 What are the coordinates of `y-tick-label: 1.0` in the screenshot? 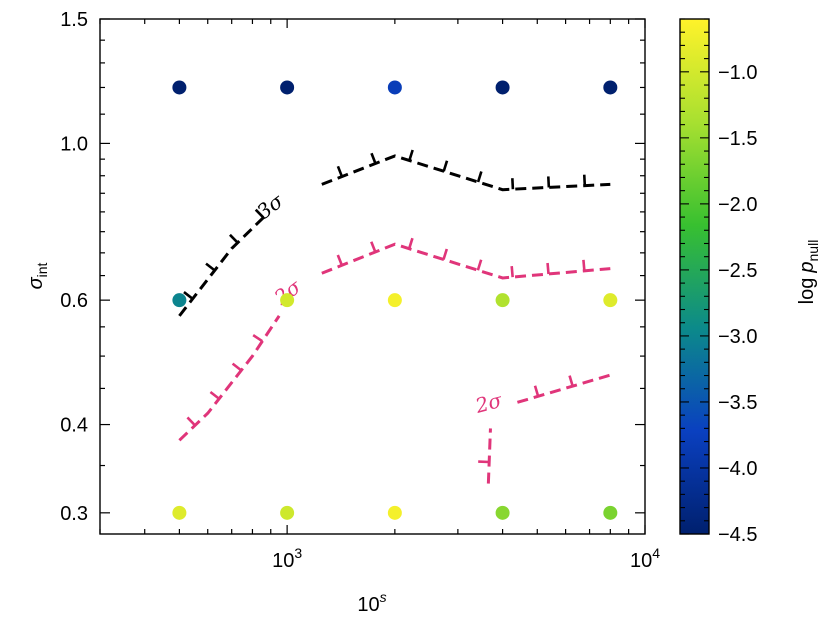 It's located at (74, 144).